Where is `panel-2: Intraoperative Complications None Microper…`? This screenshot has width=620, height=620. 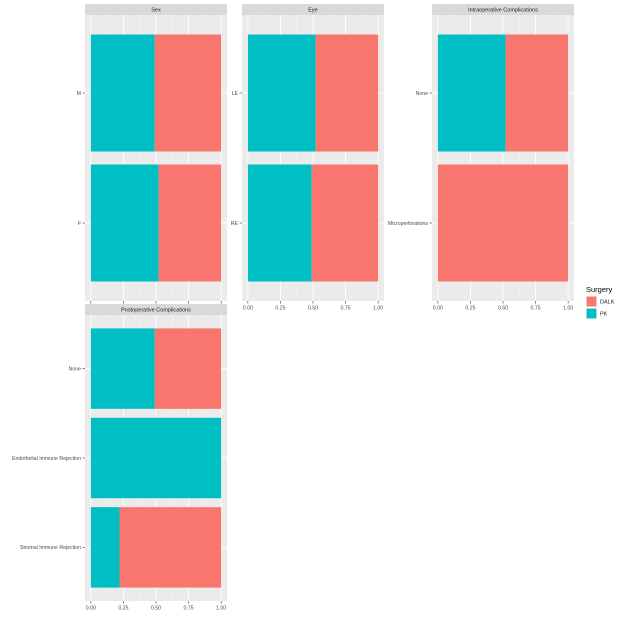
panel-2: Intraoperative Complications None Microper… is located at coordinates (481, 158).